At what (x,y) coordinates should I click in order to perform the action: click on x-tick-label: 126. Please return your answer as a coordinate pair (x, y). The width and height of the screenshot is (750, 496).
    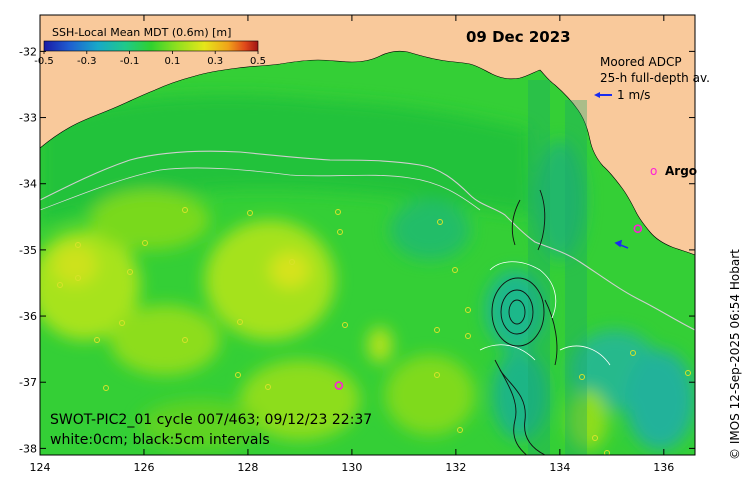
    Looking at the image, I should click on (143, 467).